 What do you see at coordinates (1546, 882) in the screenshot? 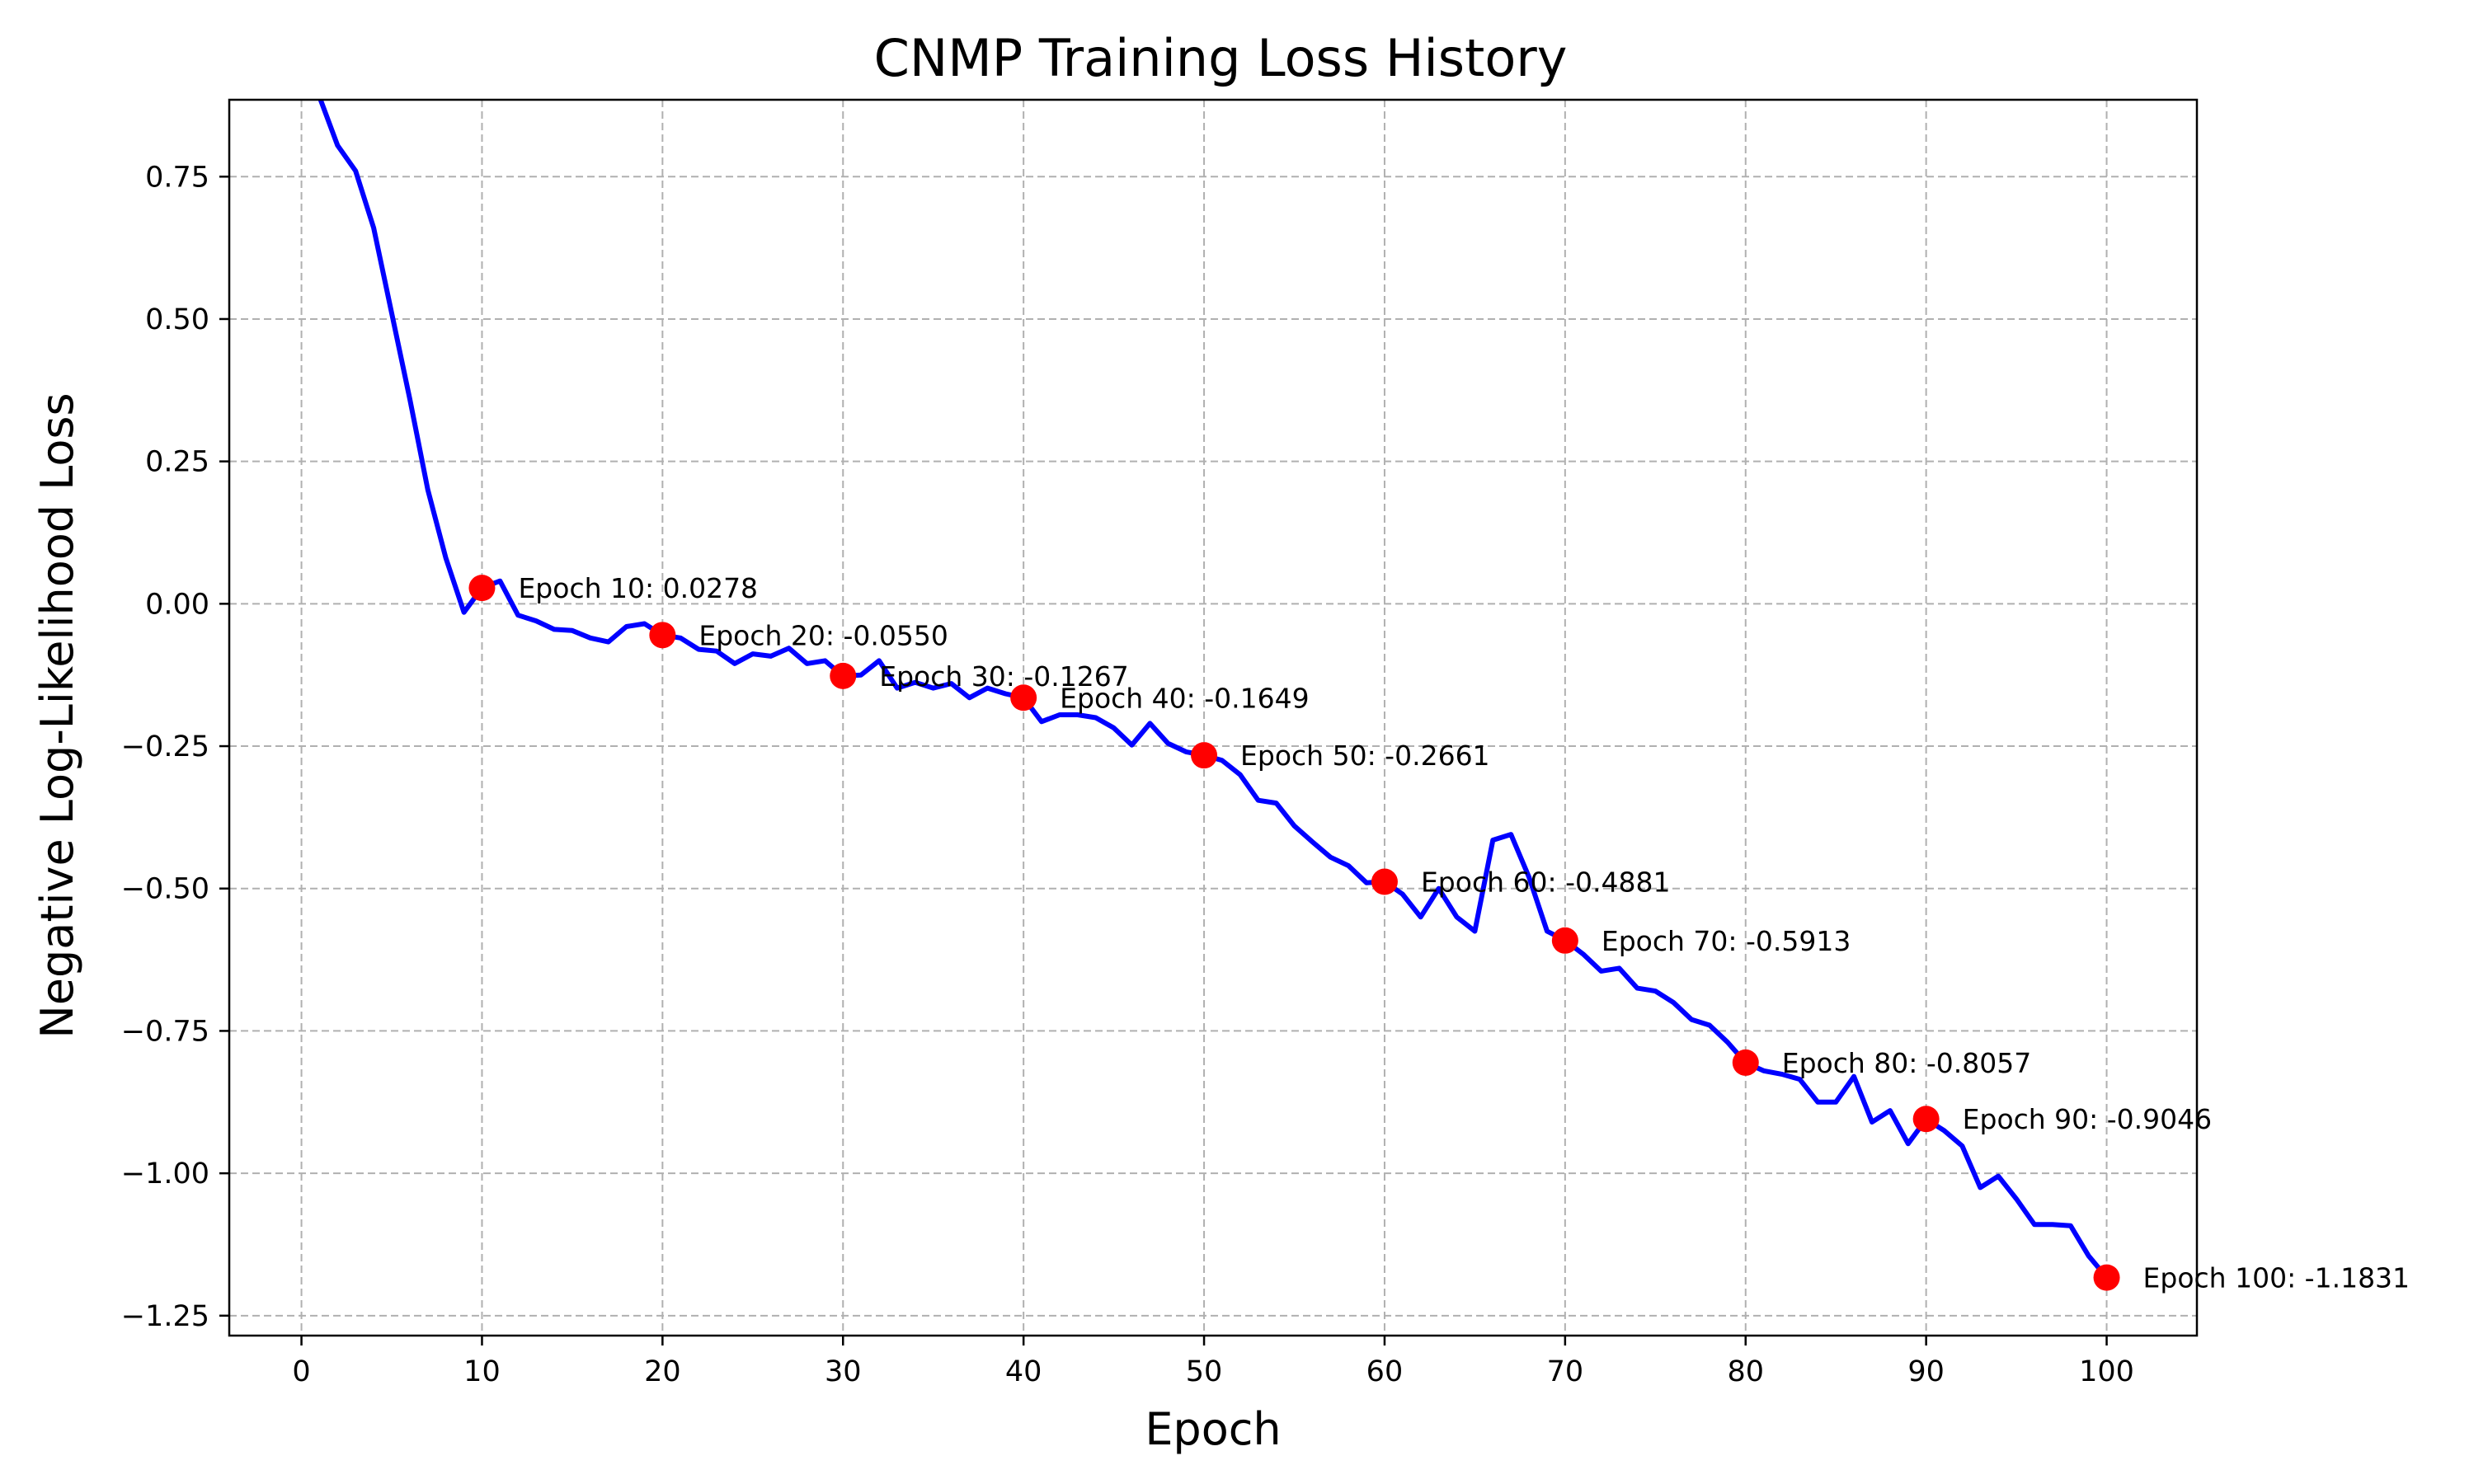
I see `epoch-annotation: Epoch 60: -0.4881` at bounding box center [1546, 882].